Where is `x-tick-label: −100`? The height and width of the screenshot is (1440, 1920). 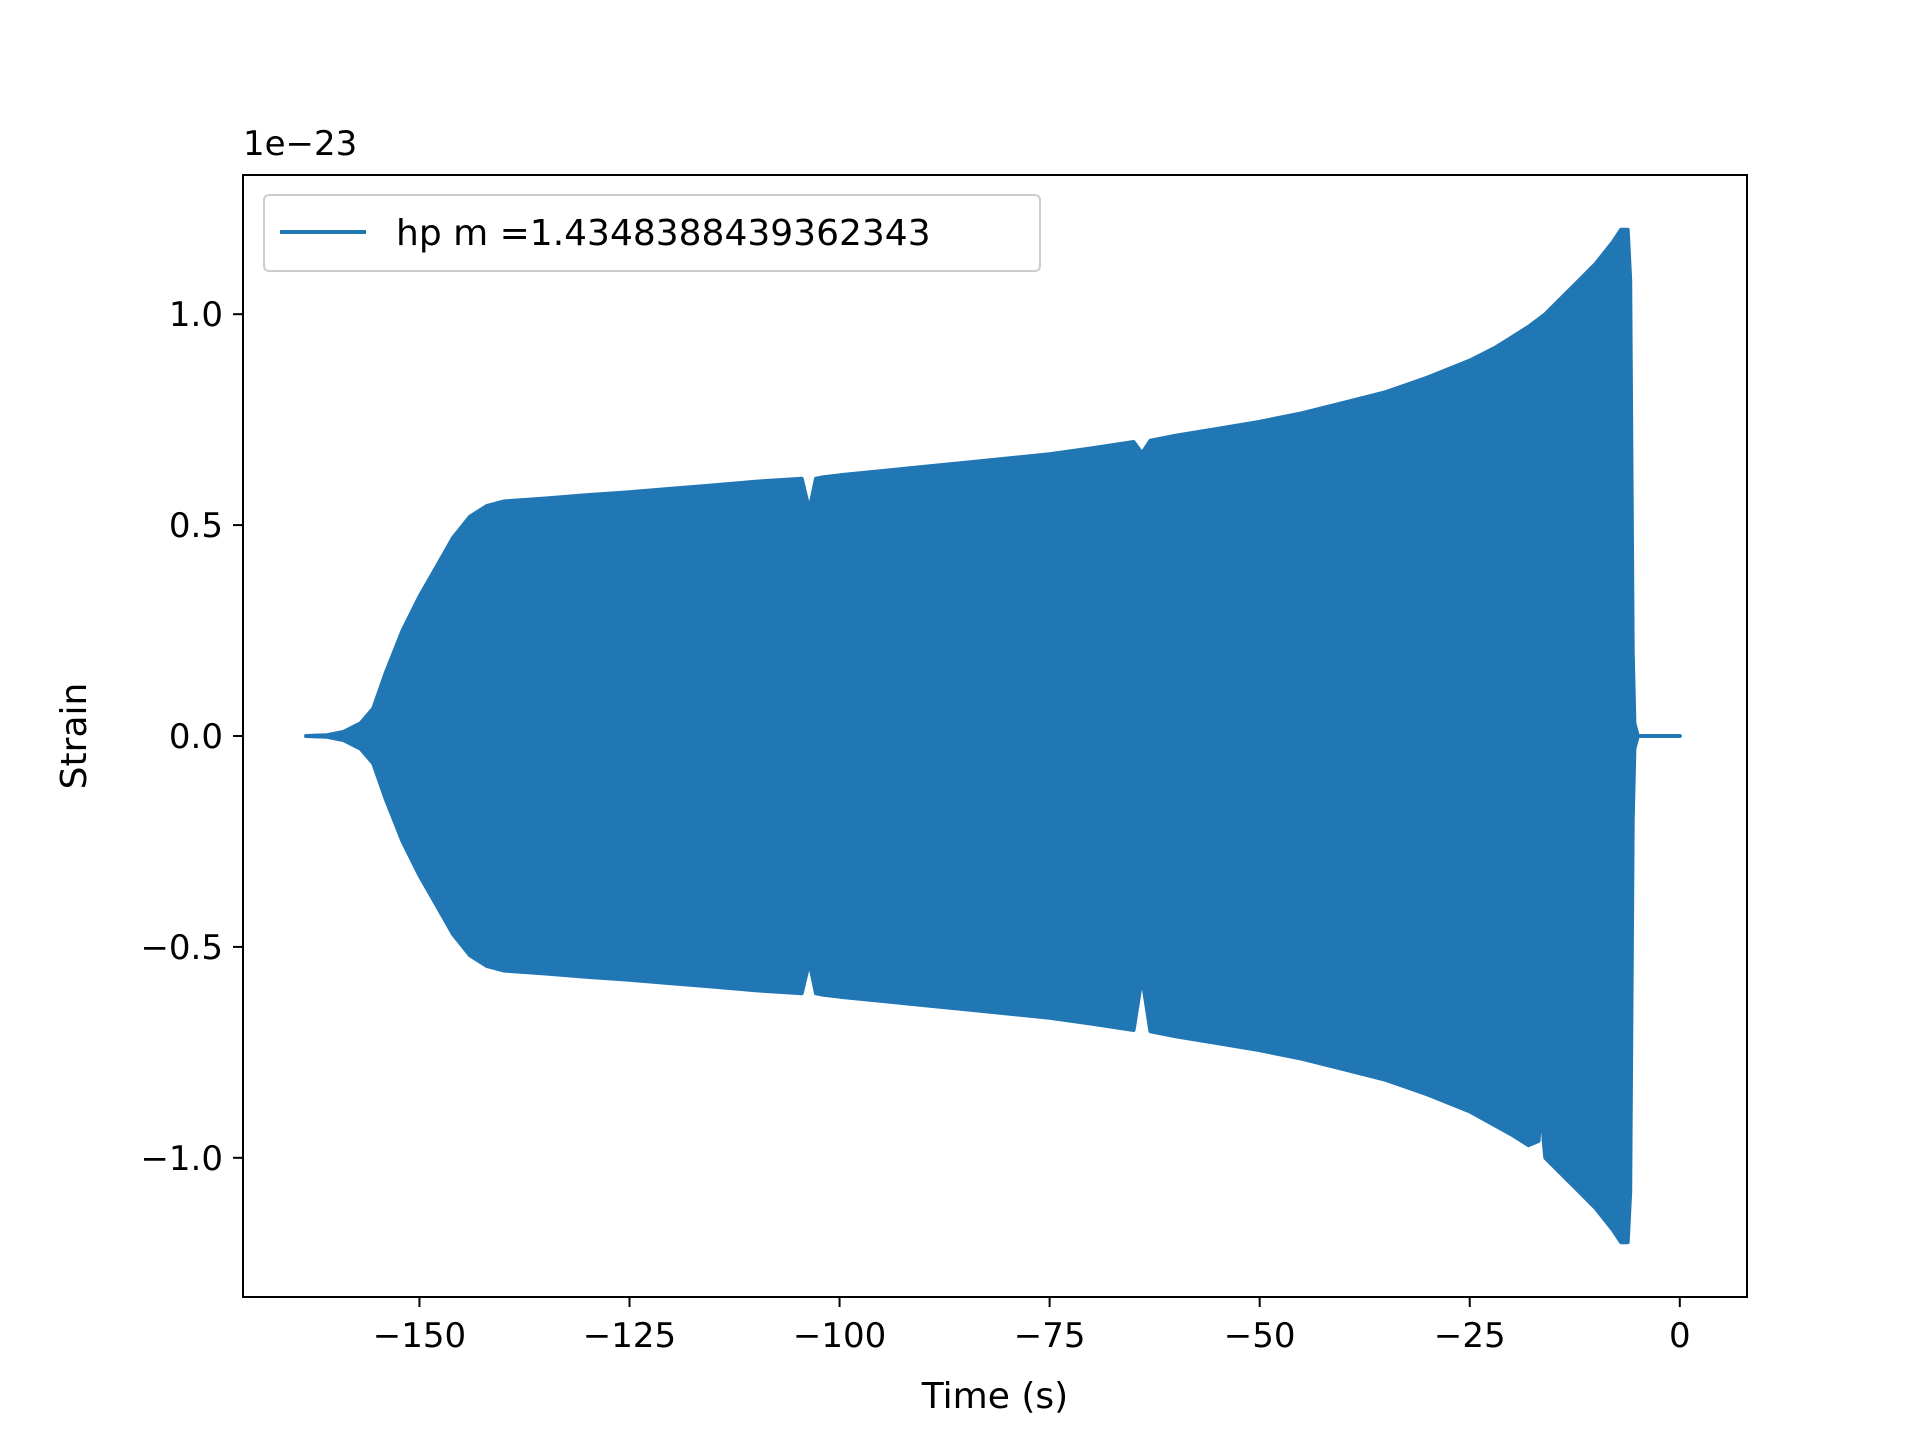 x-tick-label: −100 is located at coordinates (839, 1336).